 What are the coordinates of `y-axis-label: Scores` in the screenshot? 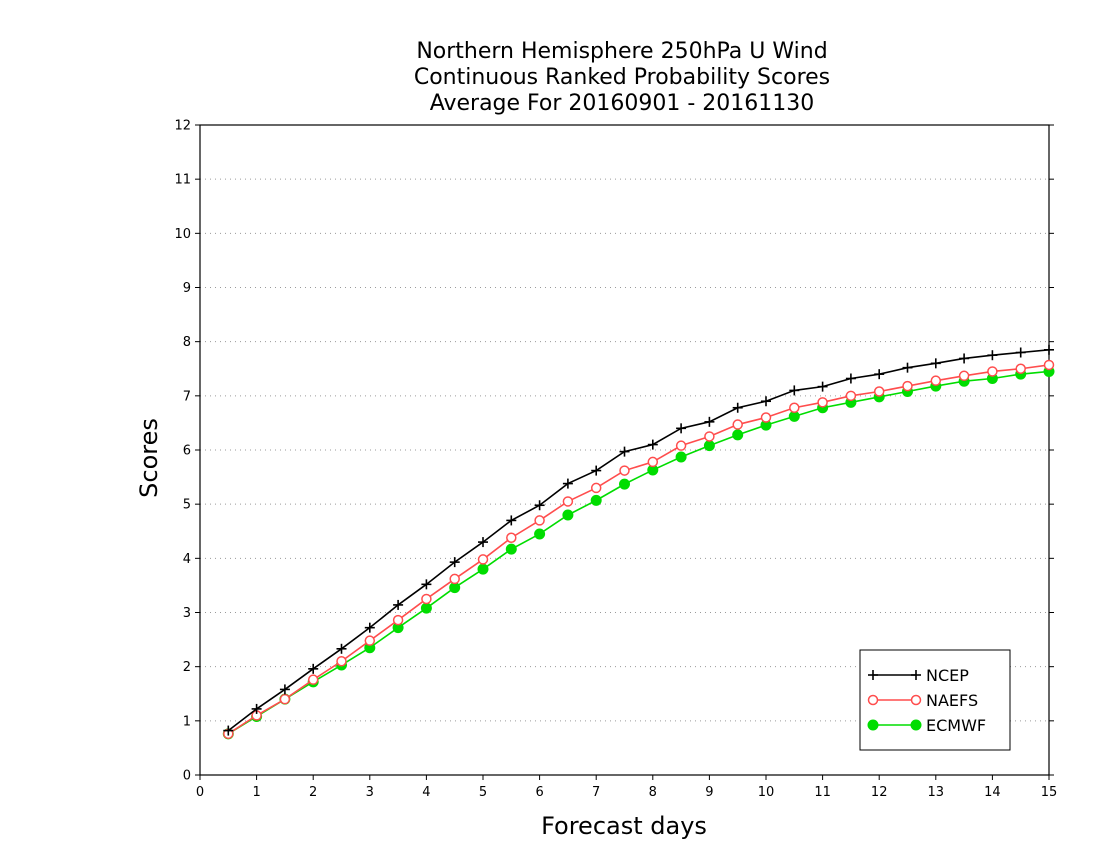 It's located at (149, 458).